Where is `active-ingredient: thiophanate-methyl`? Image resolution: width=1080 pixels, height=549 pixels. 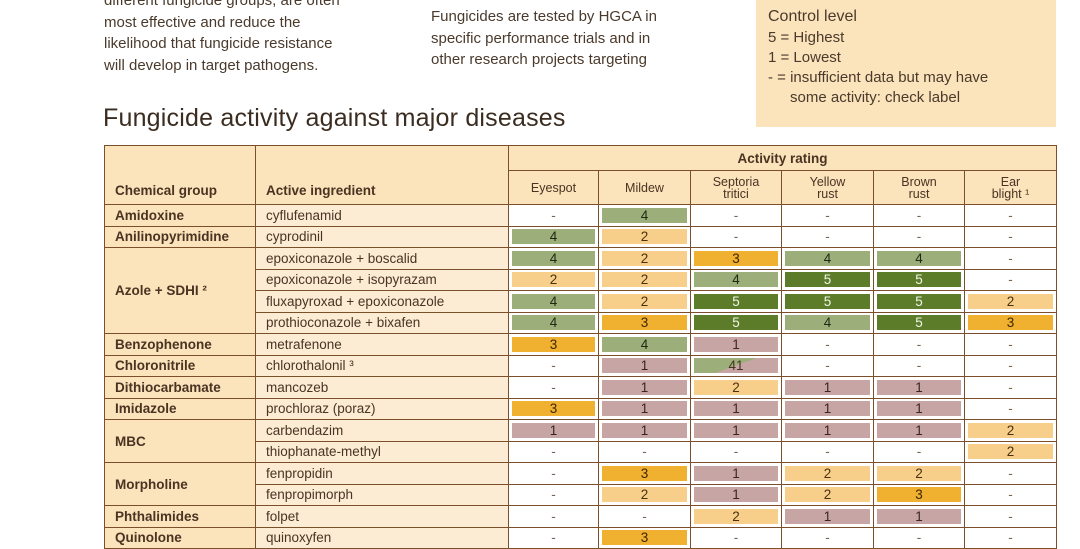 active-ingredient: thiophanate-methyl is located at coordinates (382, 451).